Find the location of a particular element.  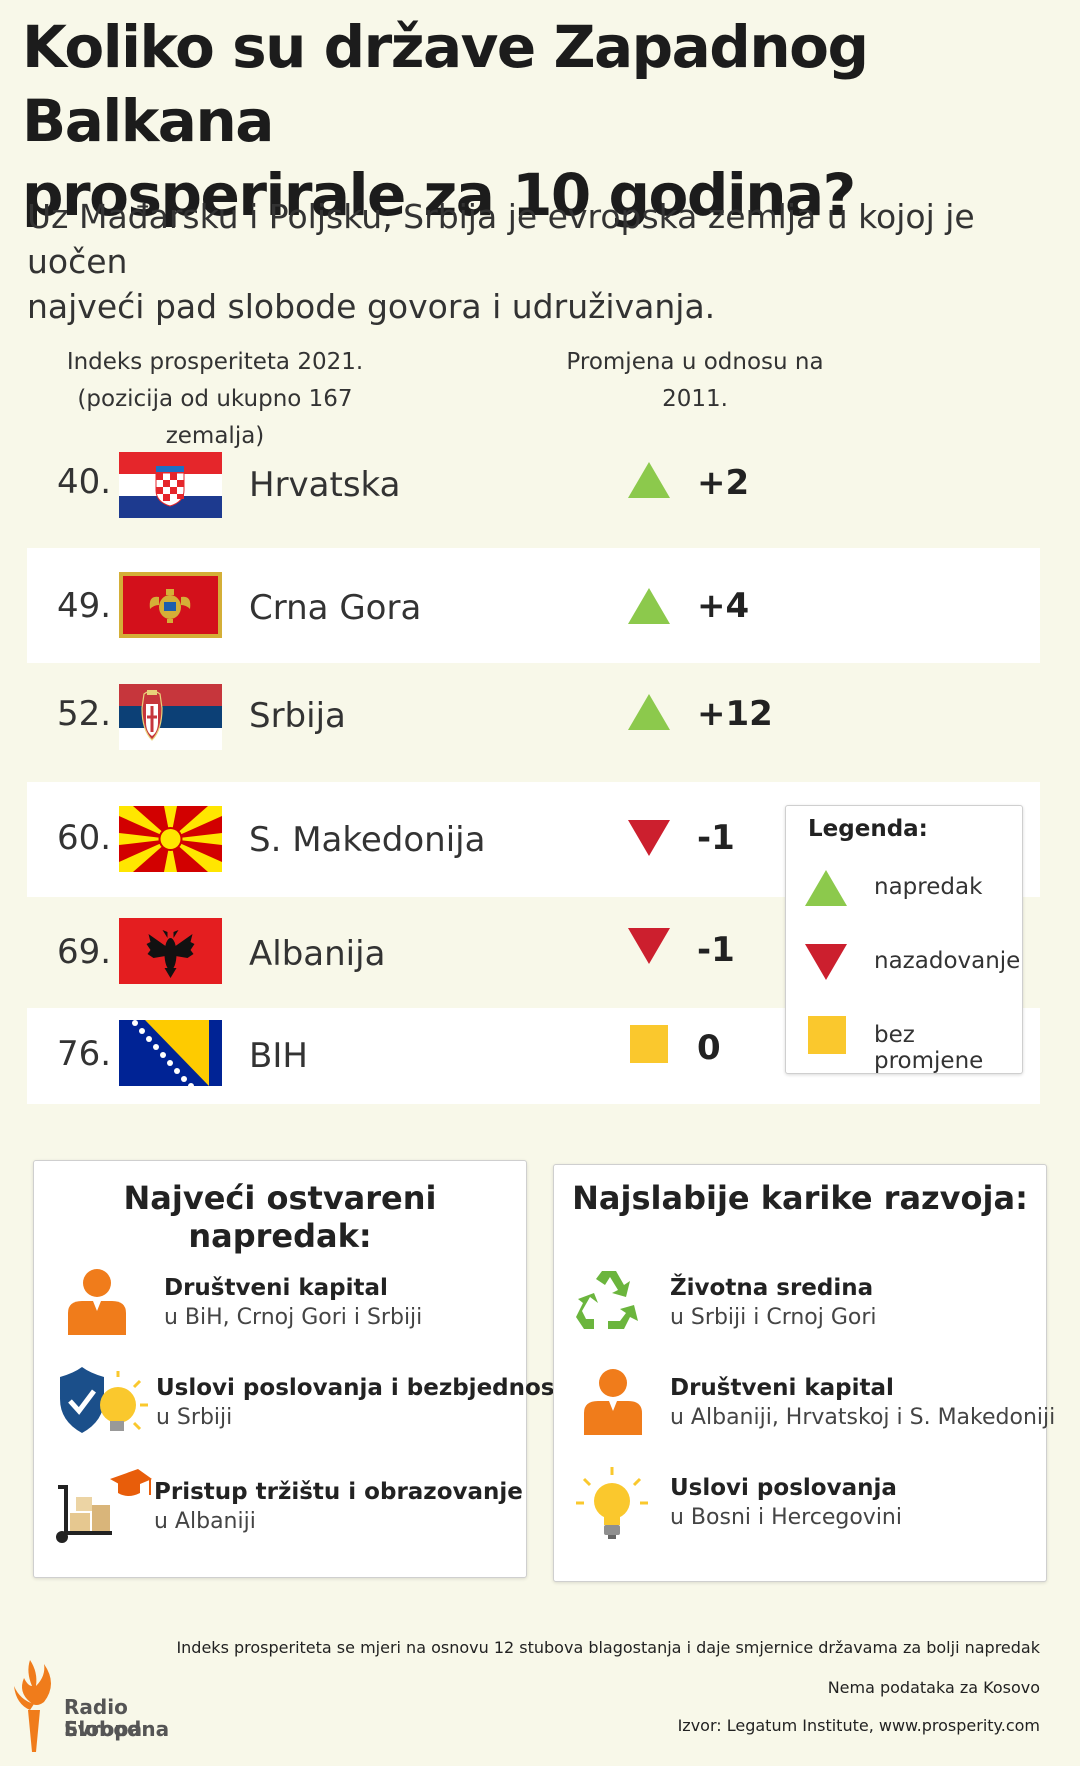

legend-item-down: nazadovanje is located at coordinates (908, 963).